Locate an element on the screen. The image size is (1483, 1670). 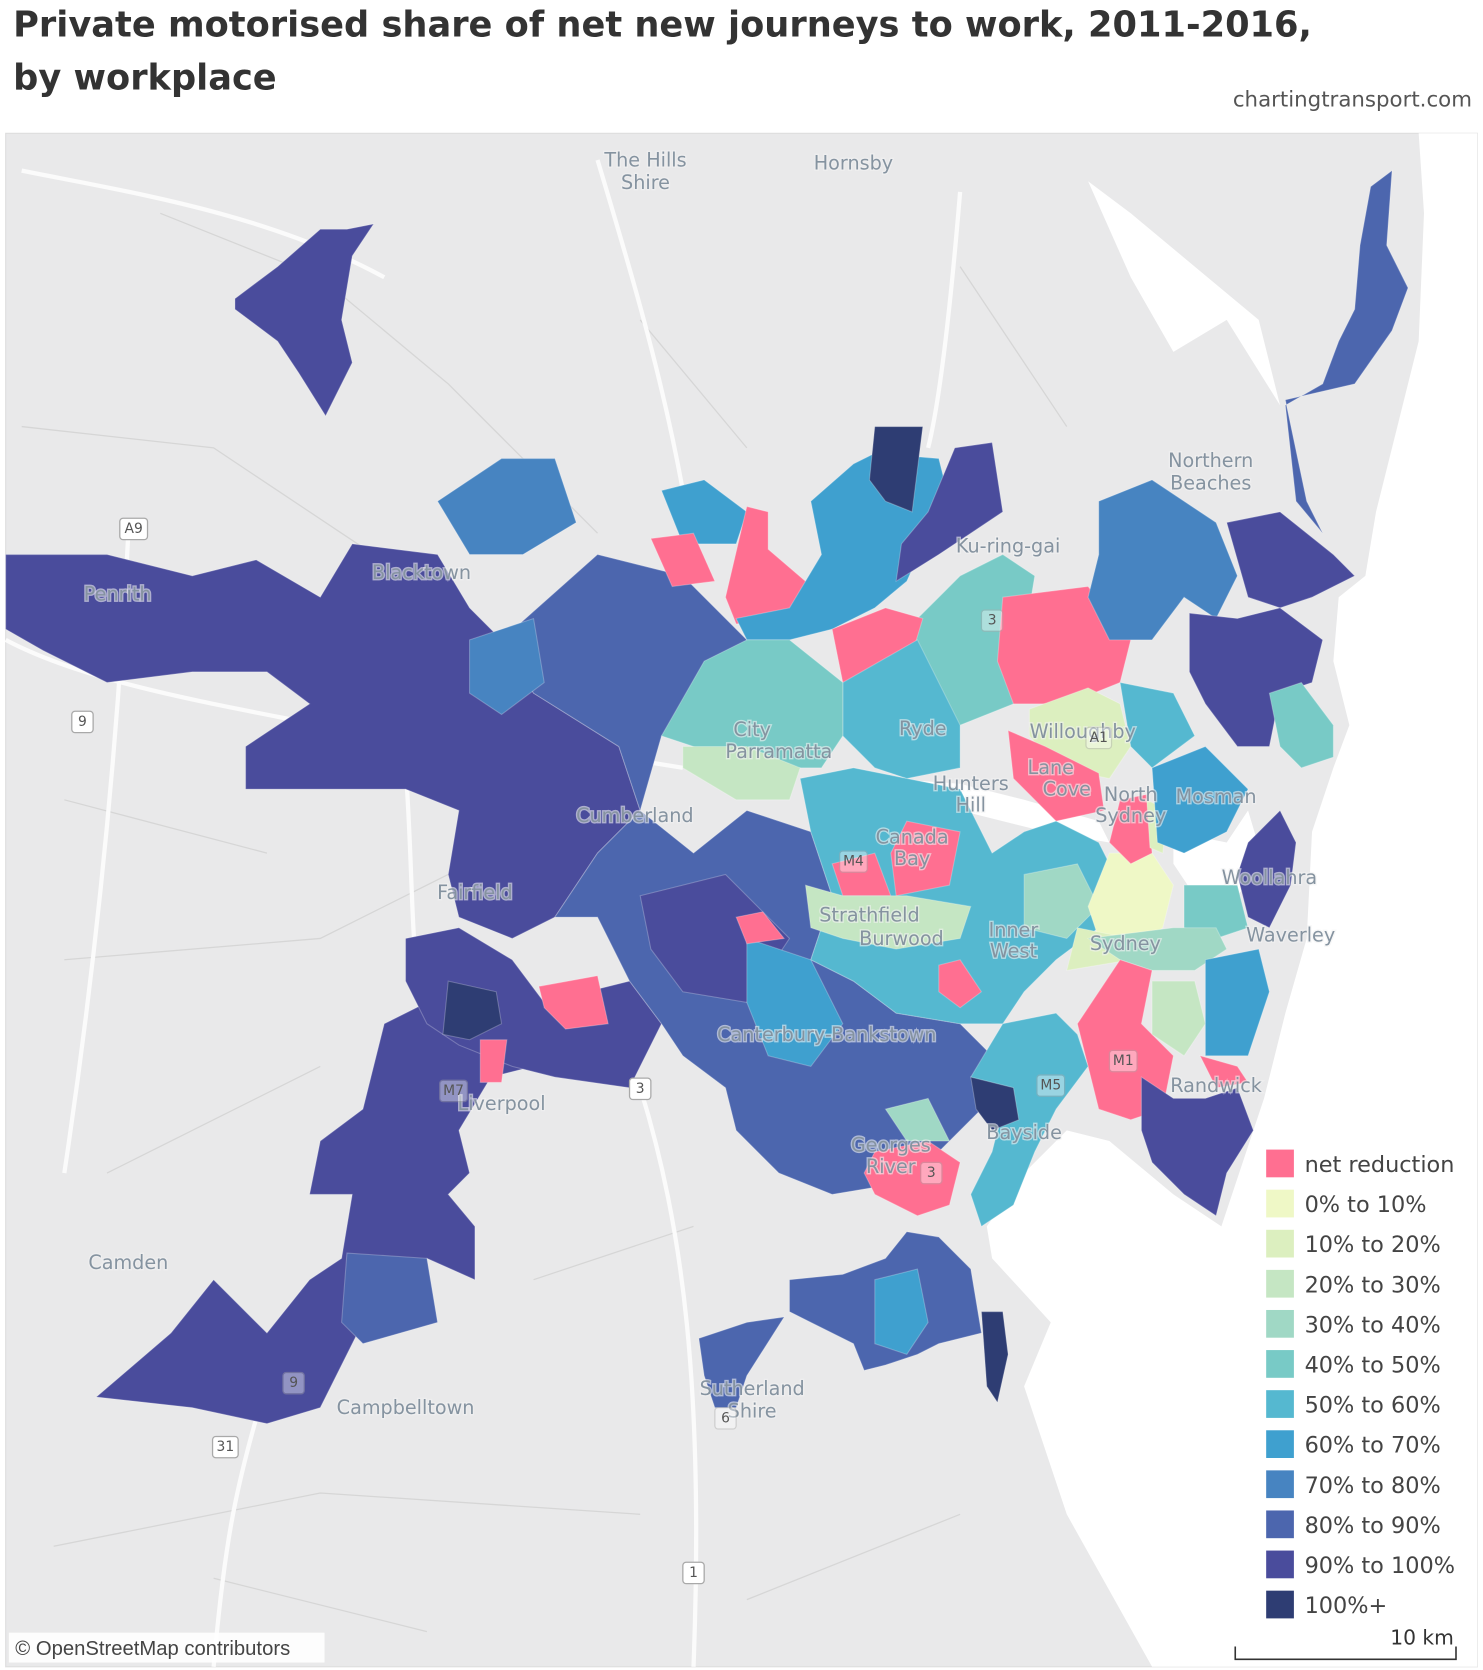
legend-label: 100%+ is located at coordinates (1346, 1606).